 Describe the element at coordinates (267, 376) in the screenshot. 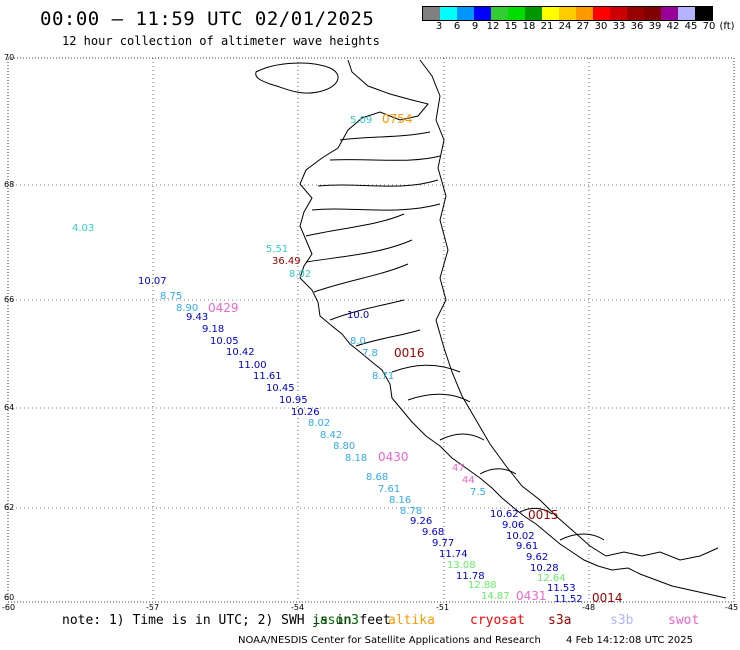

I see `wave-height-reading: 11.61` at that location.